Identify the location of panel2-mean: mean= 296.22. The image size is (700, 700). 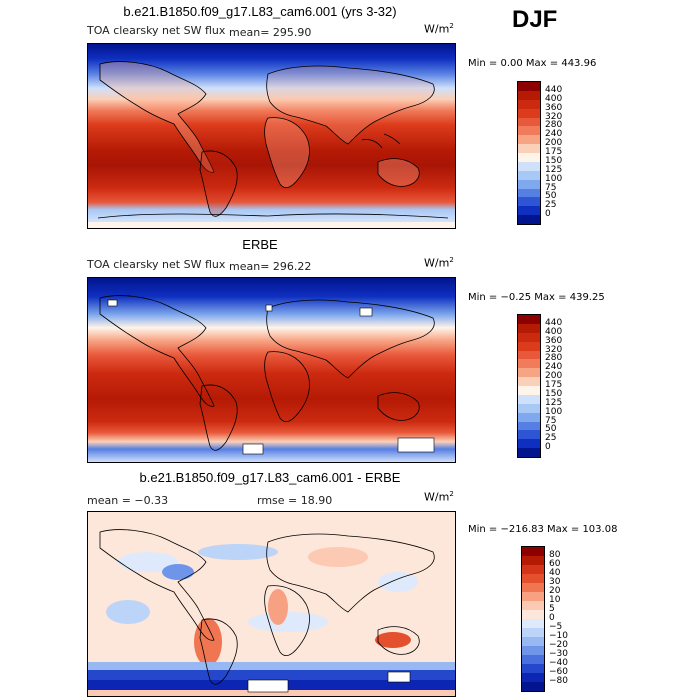
(270, 266).